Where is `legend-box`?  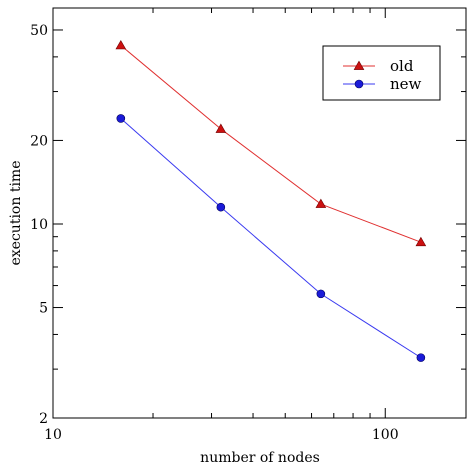 legend-box is located at coordinates (381, 73).